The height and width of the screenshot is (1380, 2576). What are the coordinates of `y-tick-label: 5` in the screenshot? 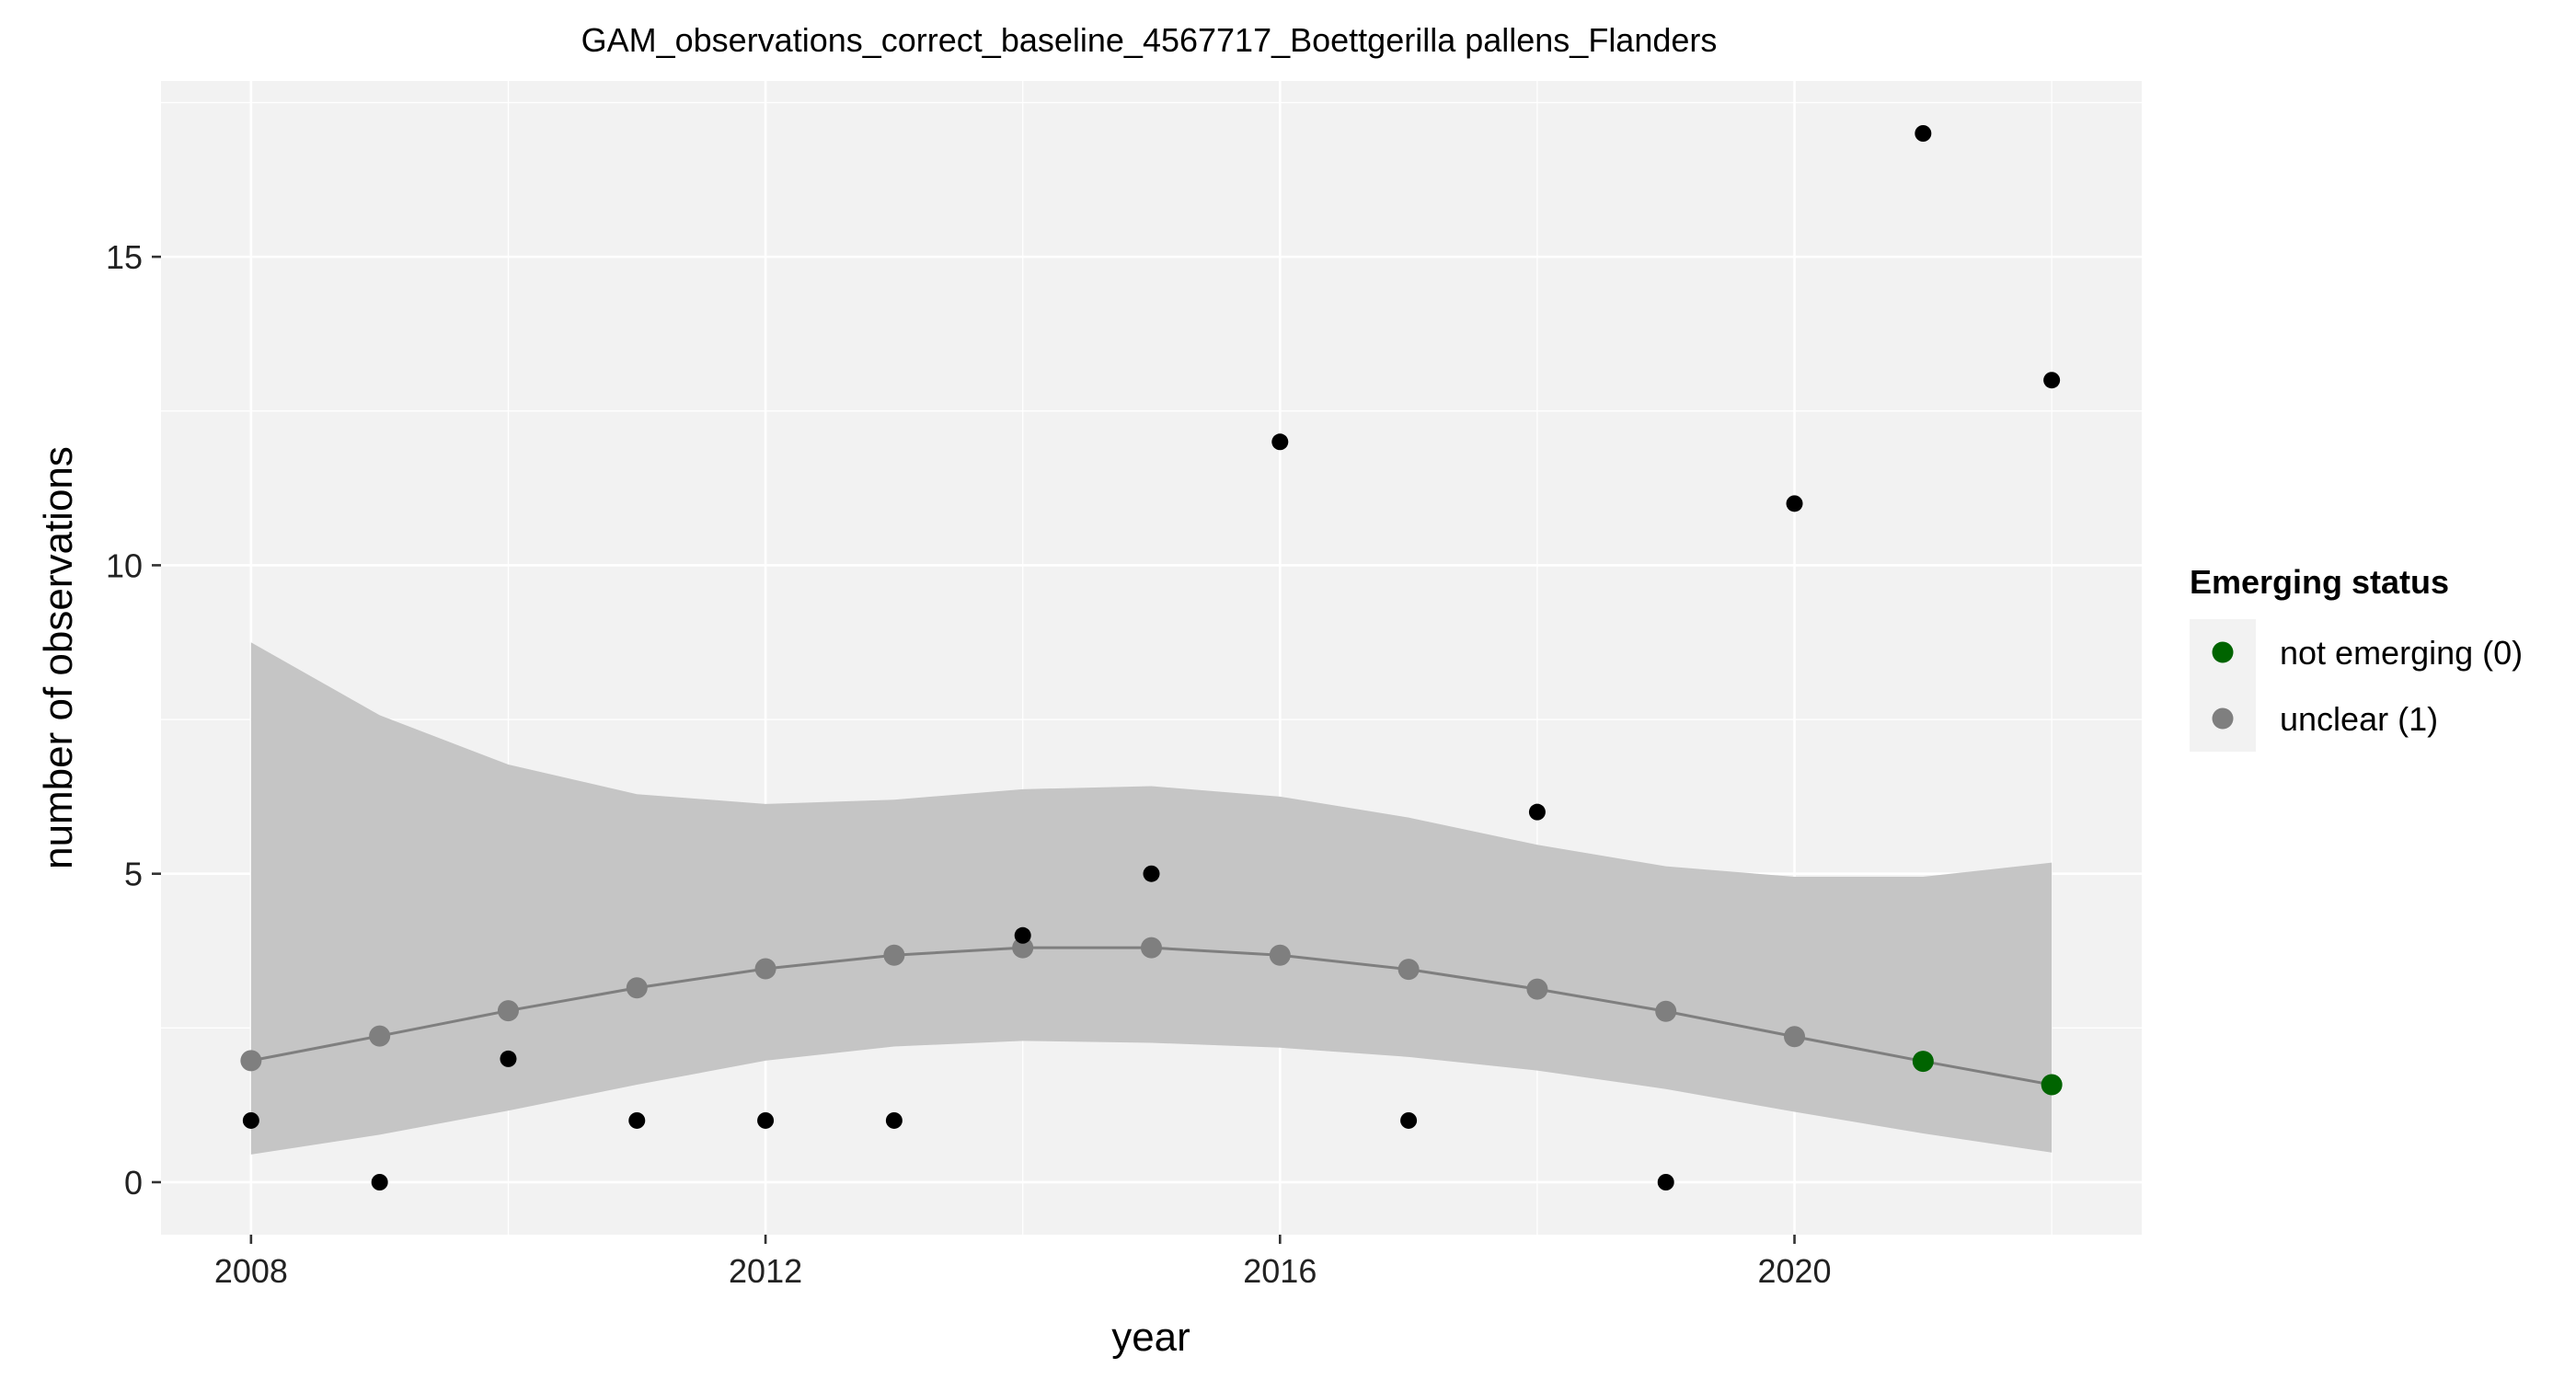 It's located at (133, 874).